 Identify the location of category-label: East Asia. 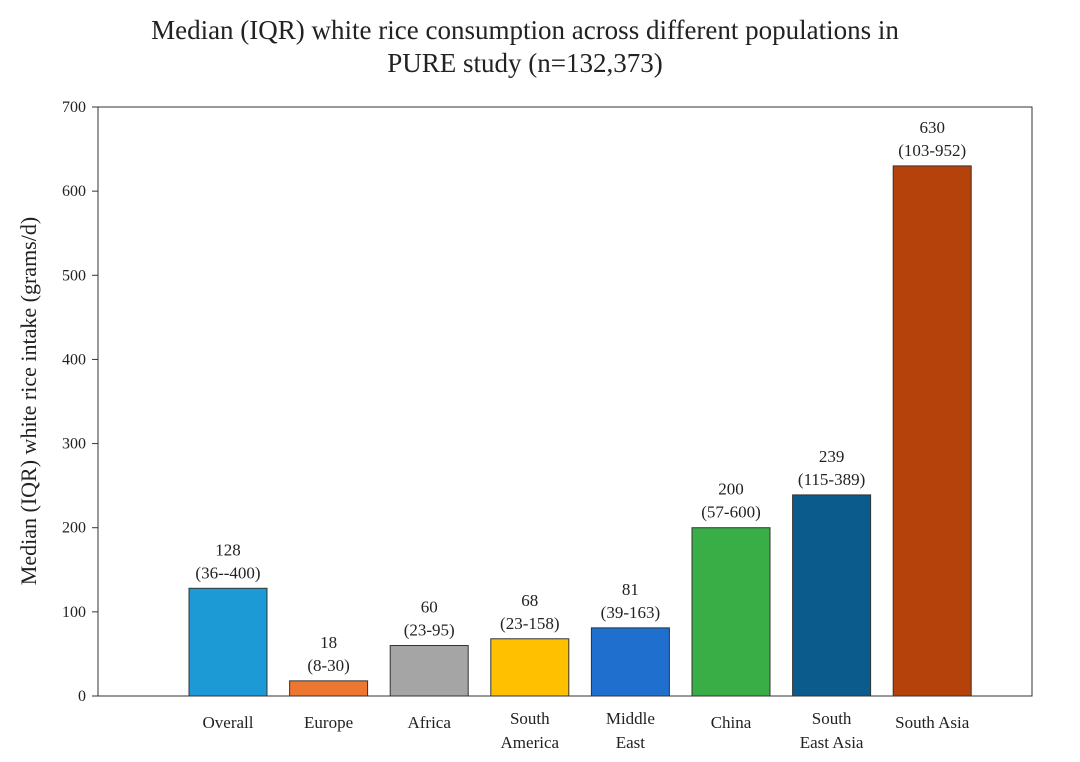
(832, 742).